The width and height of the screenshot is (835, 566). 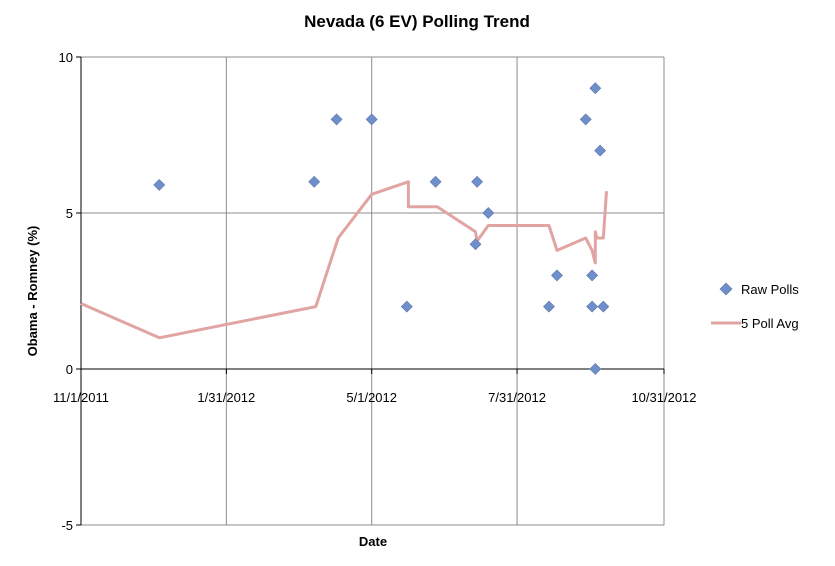 I want to click on y-tick-label: 5, so click(x=69, y=213).